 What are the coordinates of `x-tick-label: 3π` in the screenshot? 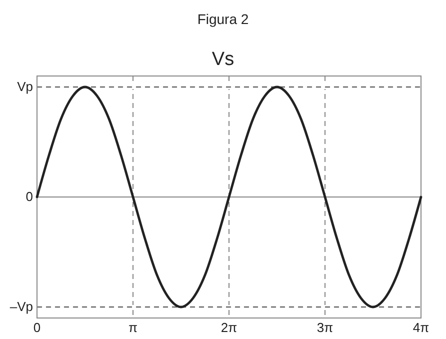 It's located at (325, 327).